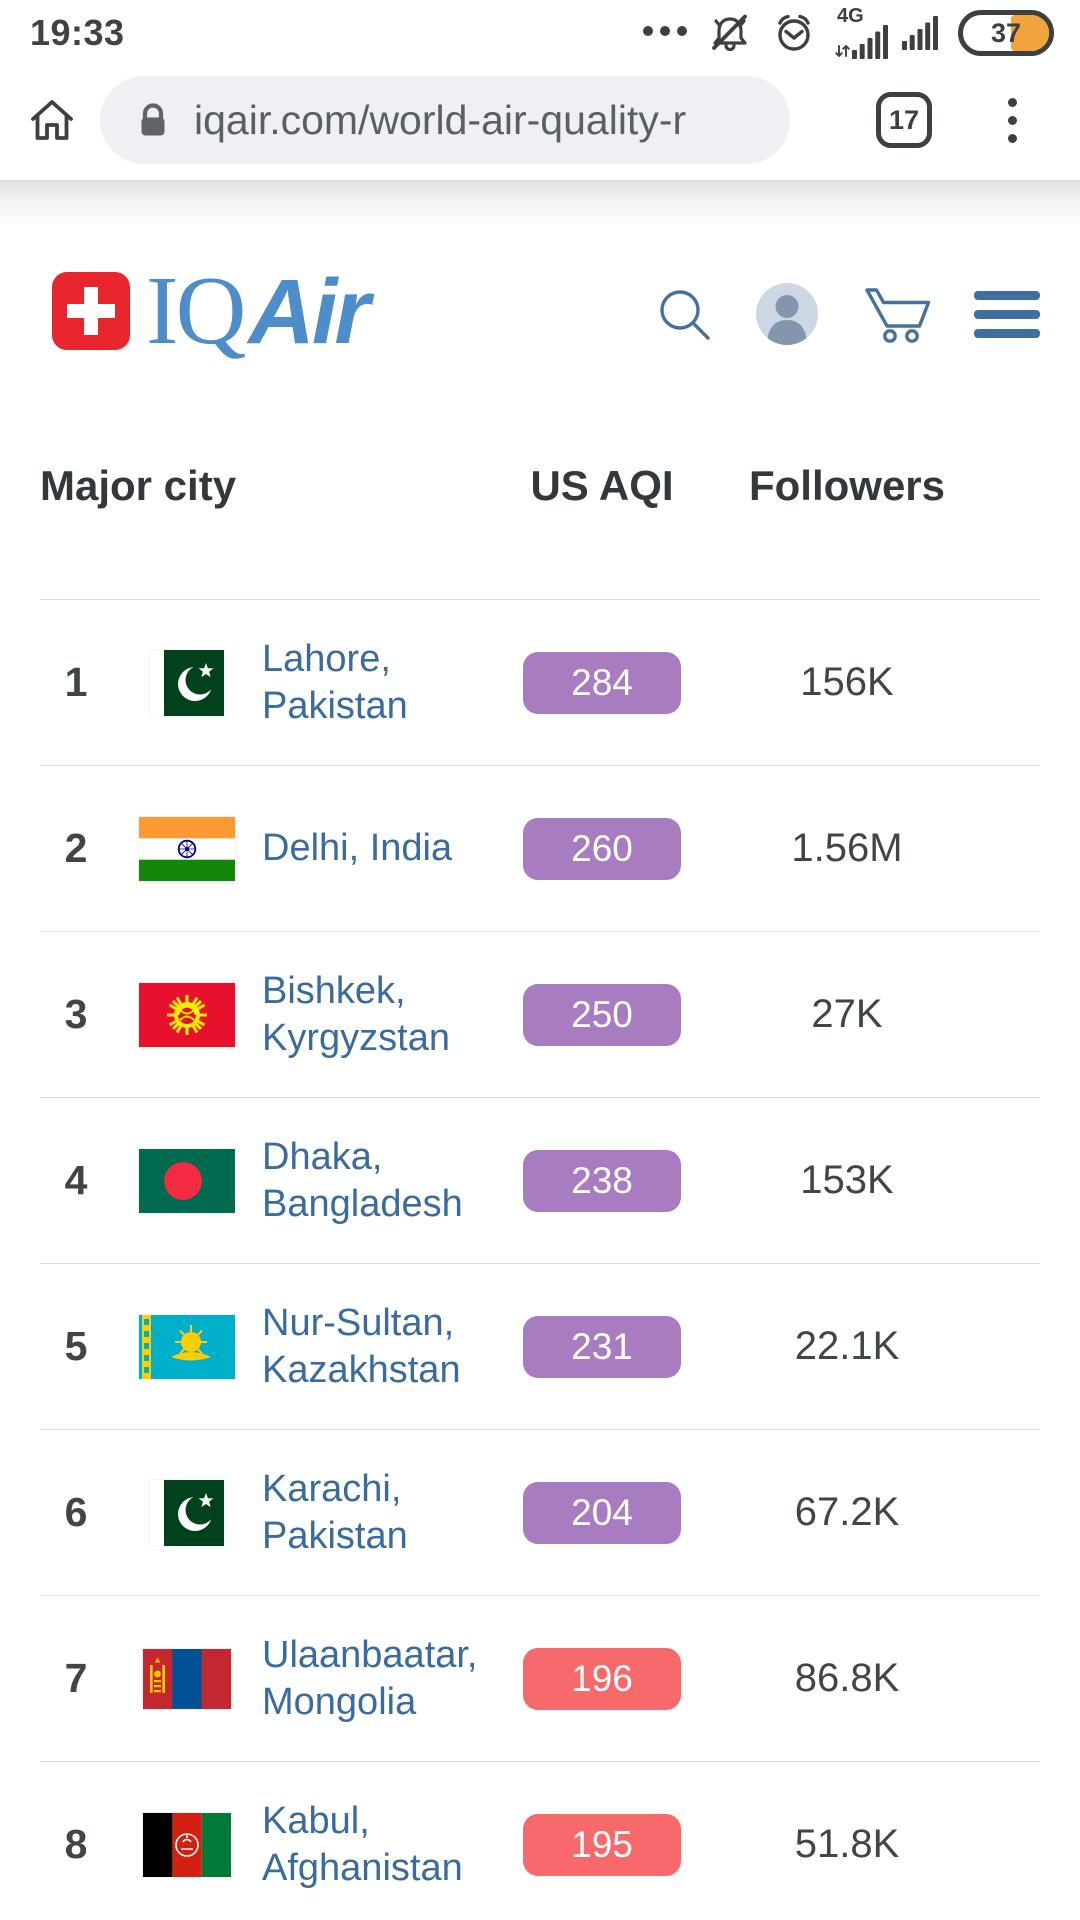  Describe the element at coordinates (602, 1014) in the screenshot. I see `aqi-badge: 250` at that location.